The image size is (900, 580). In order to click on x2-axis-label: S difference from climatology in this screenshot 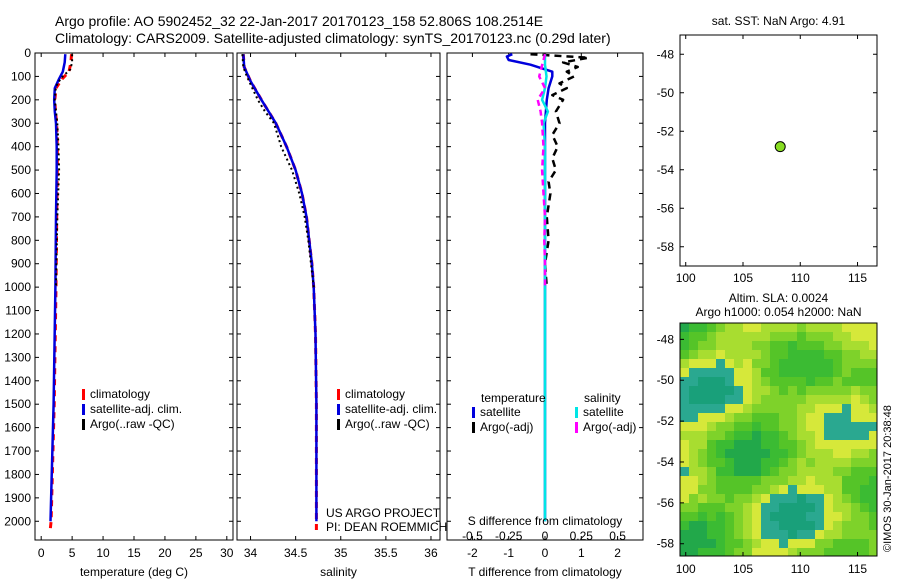, I will do `click(545, 521)`.